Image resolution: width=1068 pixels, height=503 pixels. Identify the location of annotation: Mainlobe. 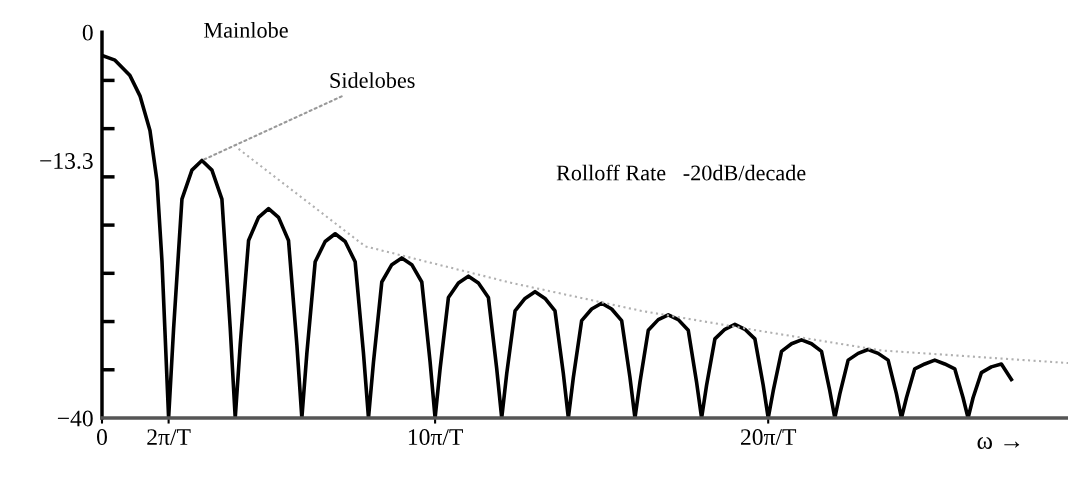
(246, 30).